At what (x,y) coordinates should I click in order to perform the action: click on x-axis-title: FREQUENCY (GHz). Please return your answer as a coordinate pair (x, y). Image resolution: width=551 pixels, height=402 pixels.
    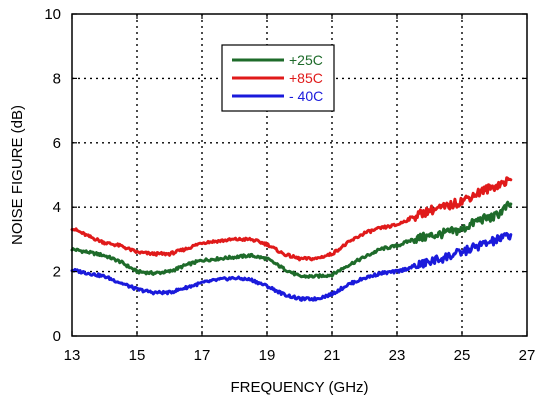
    Looking at the image, I should click on (299, 387).